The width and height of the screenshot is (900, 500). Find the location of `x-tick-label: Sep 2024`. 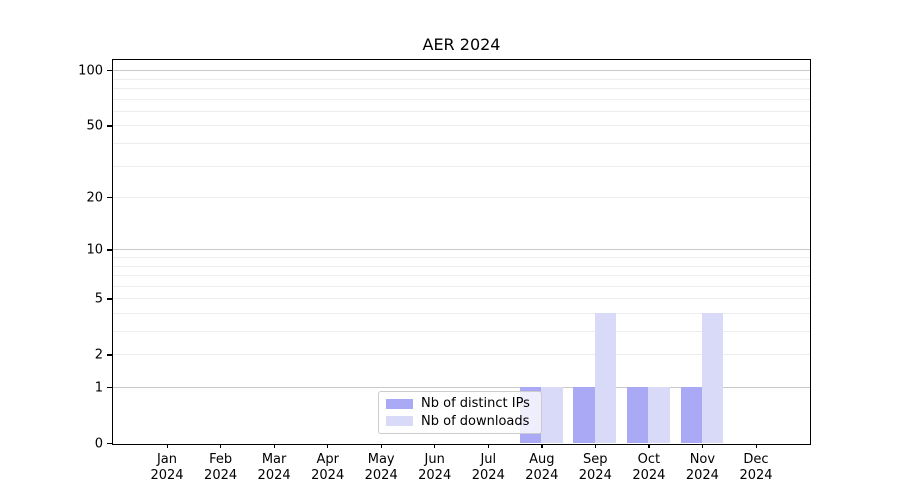

x-tick-label: Sep 2024 is located at coordinates (595, 468).